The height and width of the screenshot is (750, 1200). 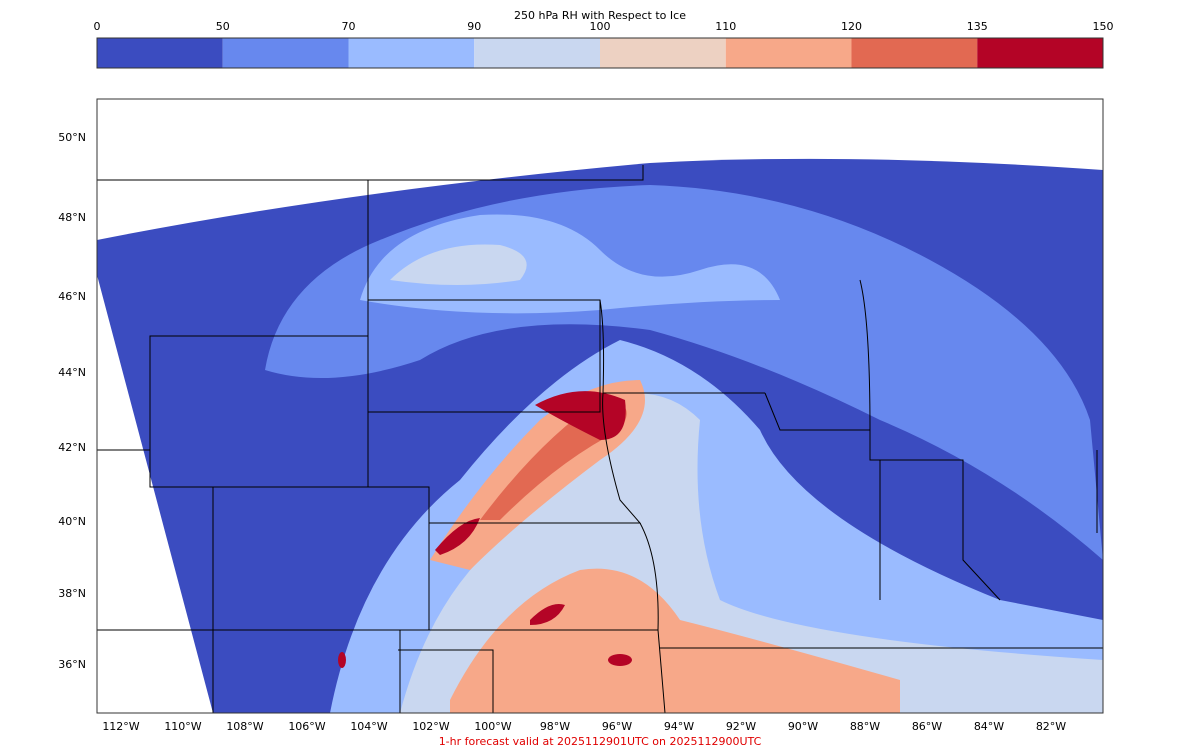 What do you see at coordinates (851, 26) in the screenshot?
I see `colorbar-tick-label: 120` at bounding box center [851, 26].